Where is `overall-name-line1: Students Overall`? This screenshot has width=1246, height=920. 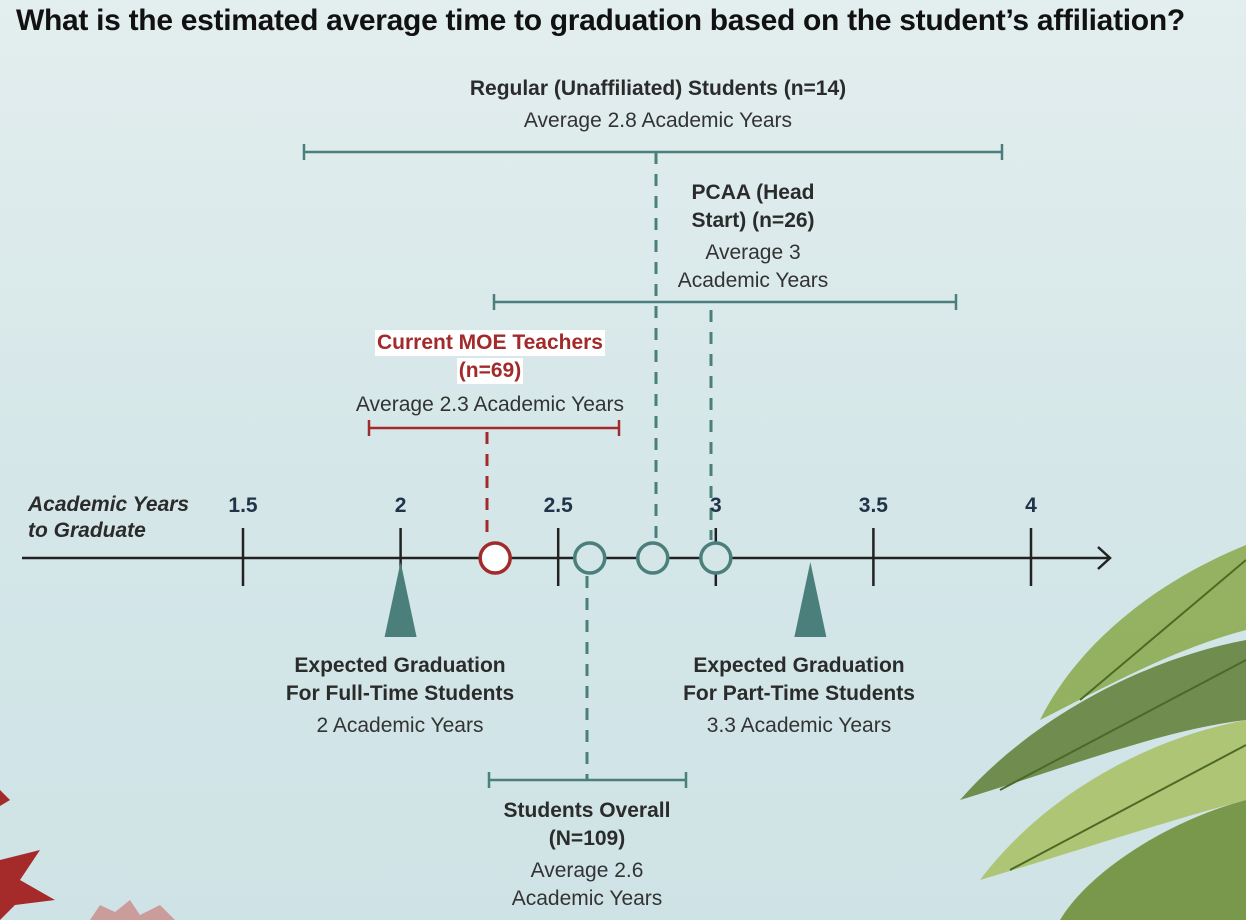 overall-name-line1: Students Overall is located at coordinates (587, 810).